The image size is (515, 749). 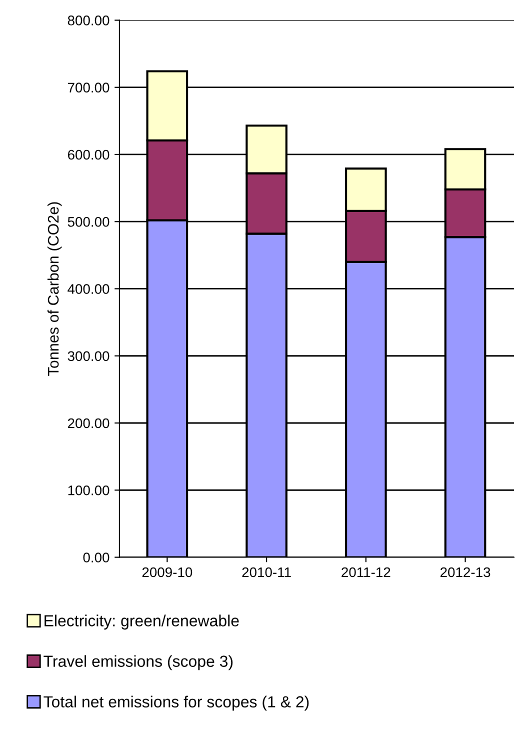 I want to click on y-tick-label: 0.00, so click(x=96, y=557).